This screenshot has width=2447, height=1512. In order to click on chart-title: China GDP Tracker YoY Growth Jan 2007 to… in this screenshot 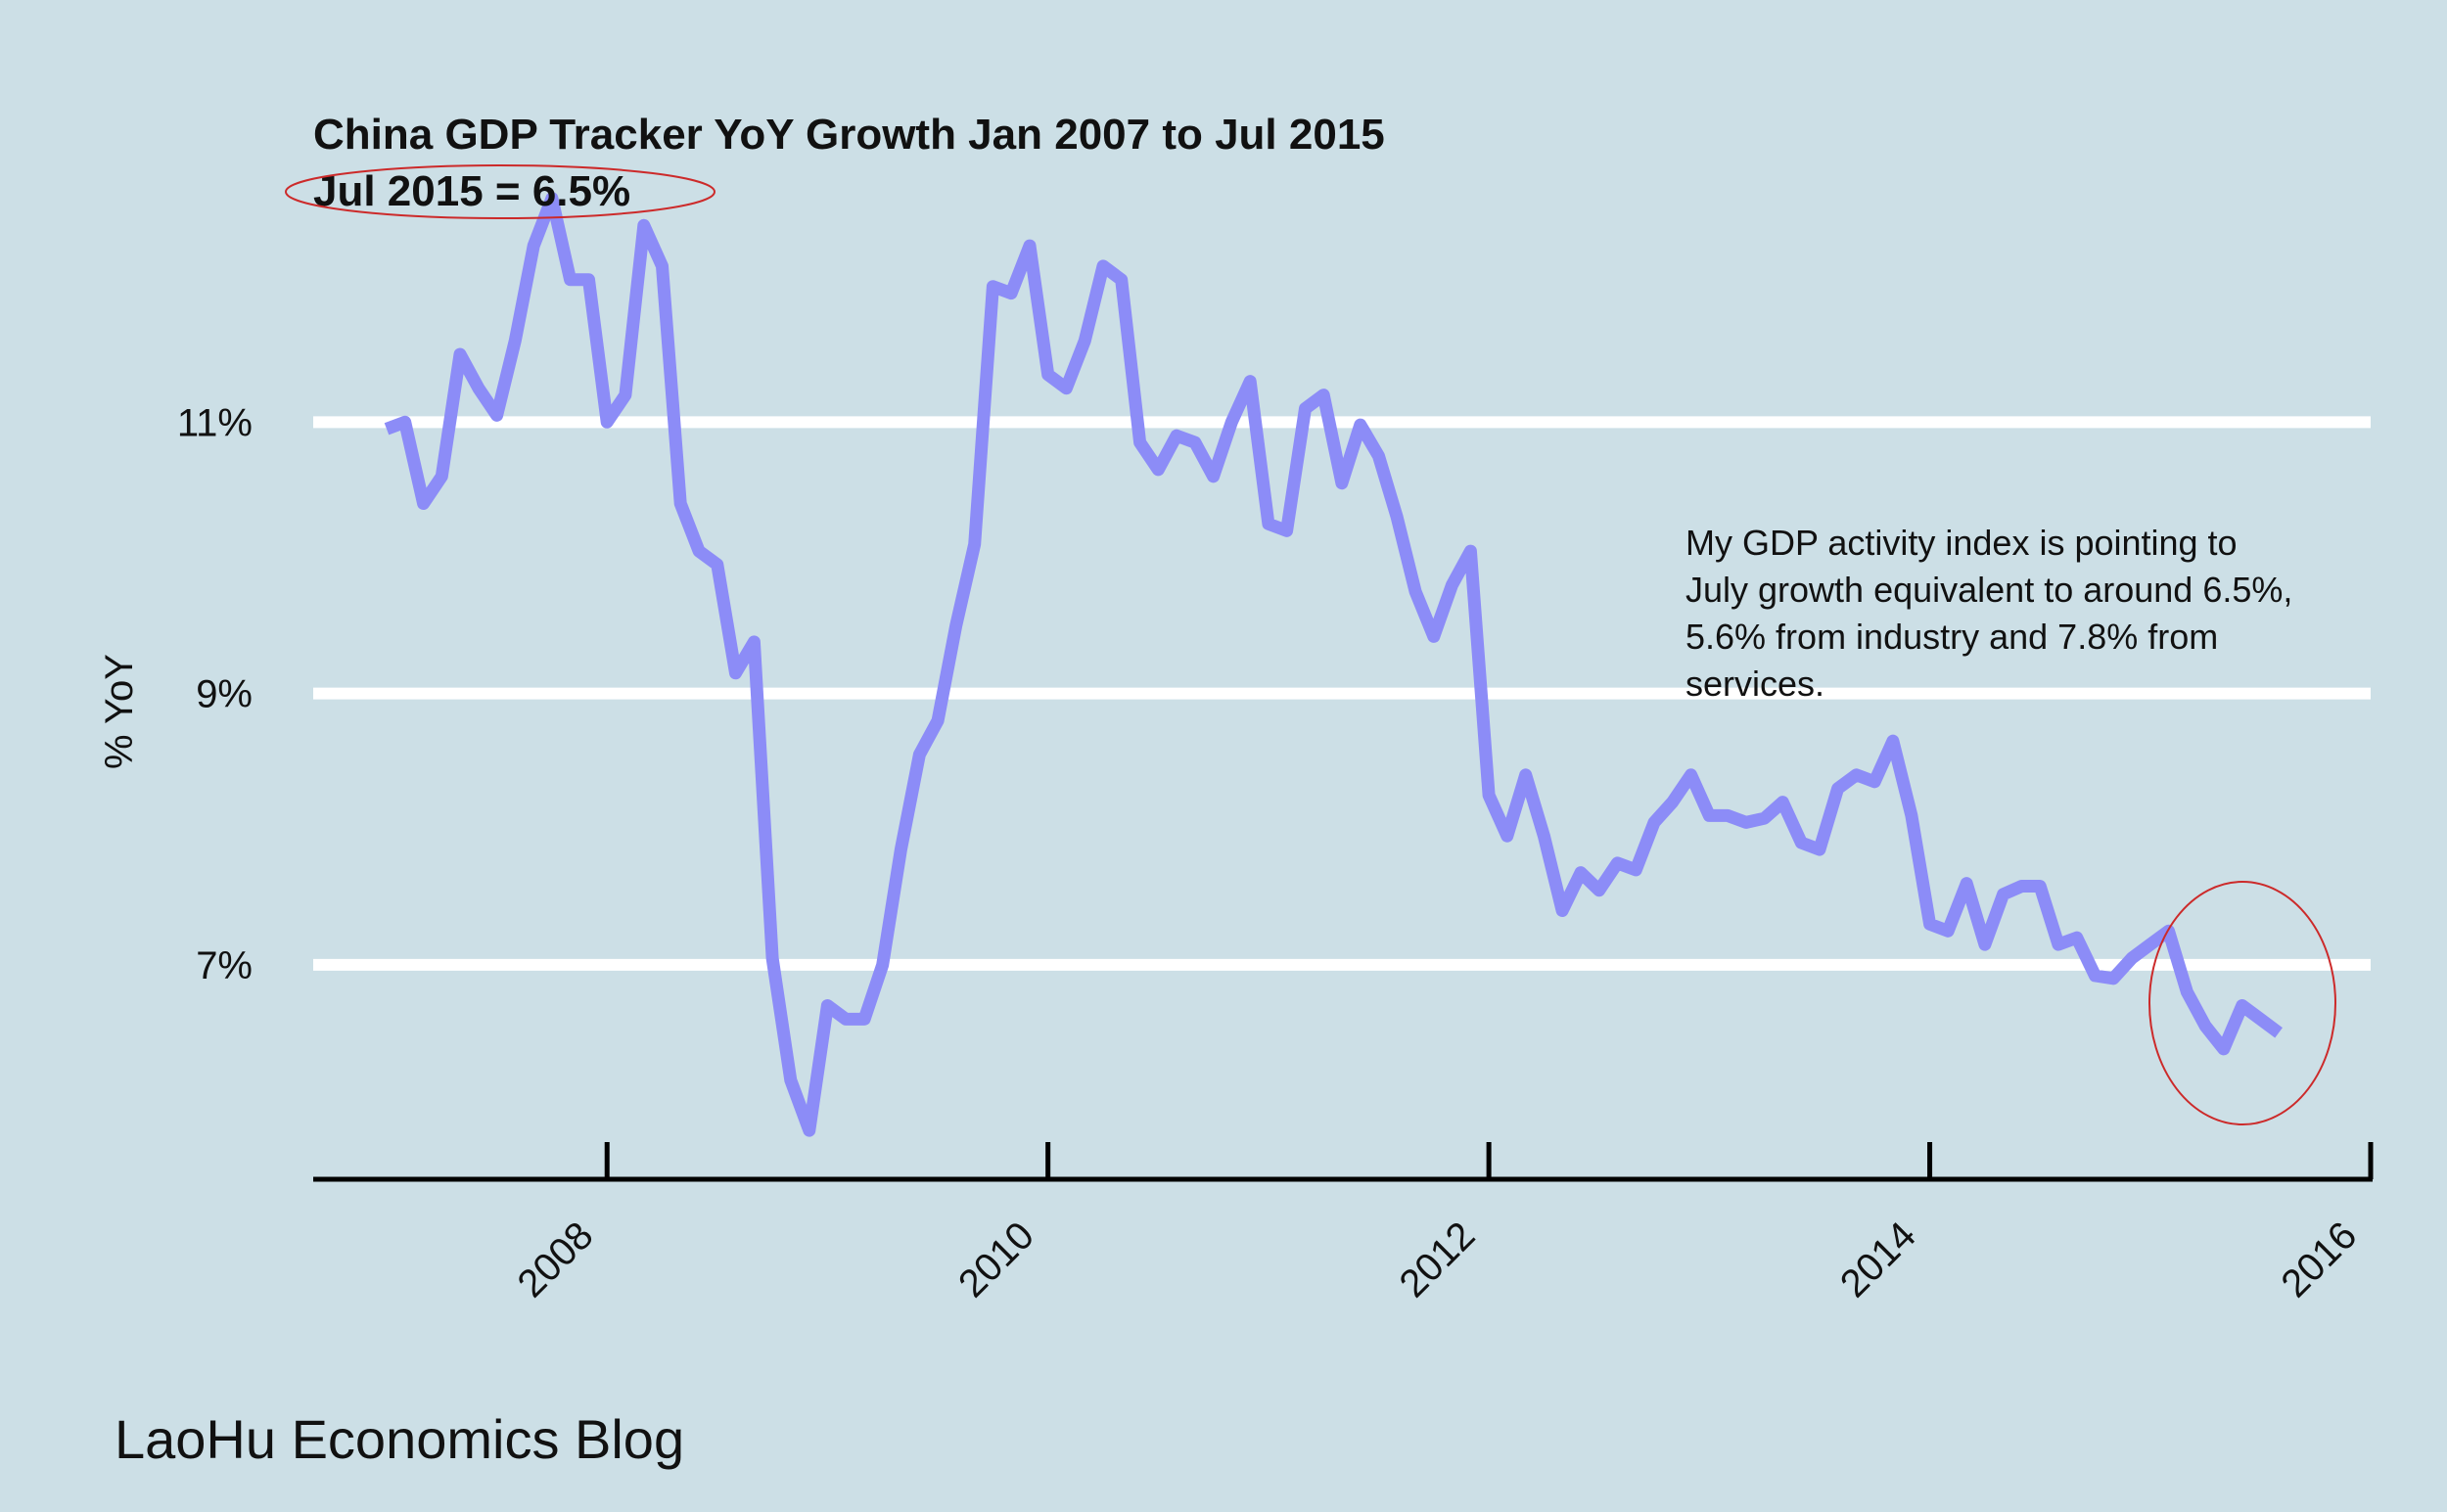, I will do `click(849, 135)`.